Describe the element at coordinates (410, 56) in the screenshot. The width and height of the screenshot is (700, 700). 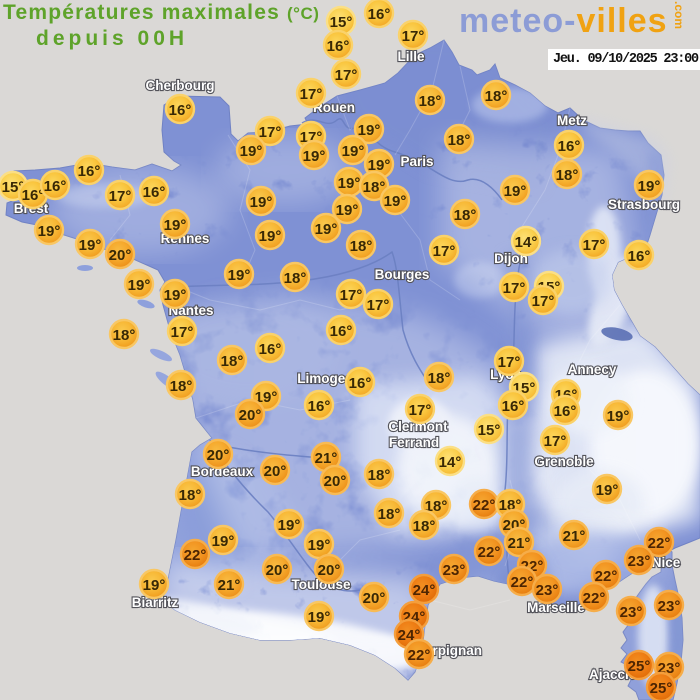
I see `svg-text: Lille` at that location.